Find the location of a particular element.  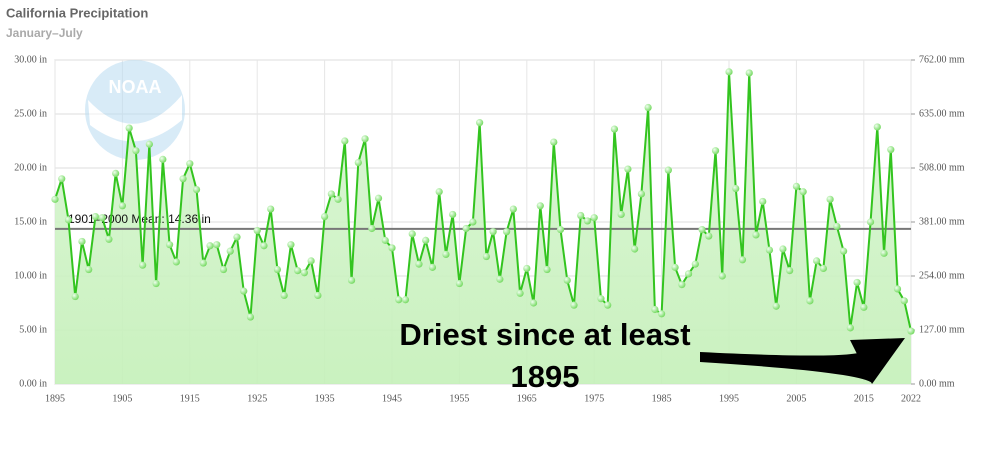

chart-subtitle: January–July is located at coordinates (44, 33).